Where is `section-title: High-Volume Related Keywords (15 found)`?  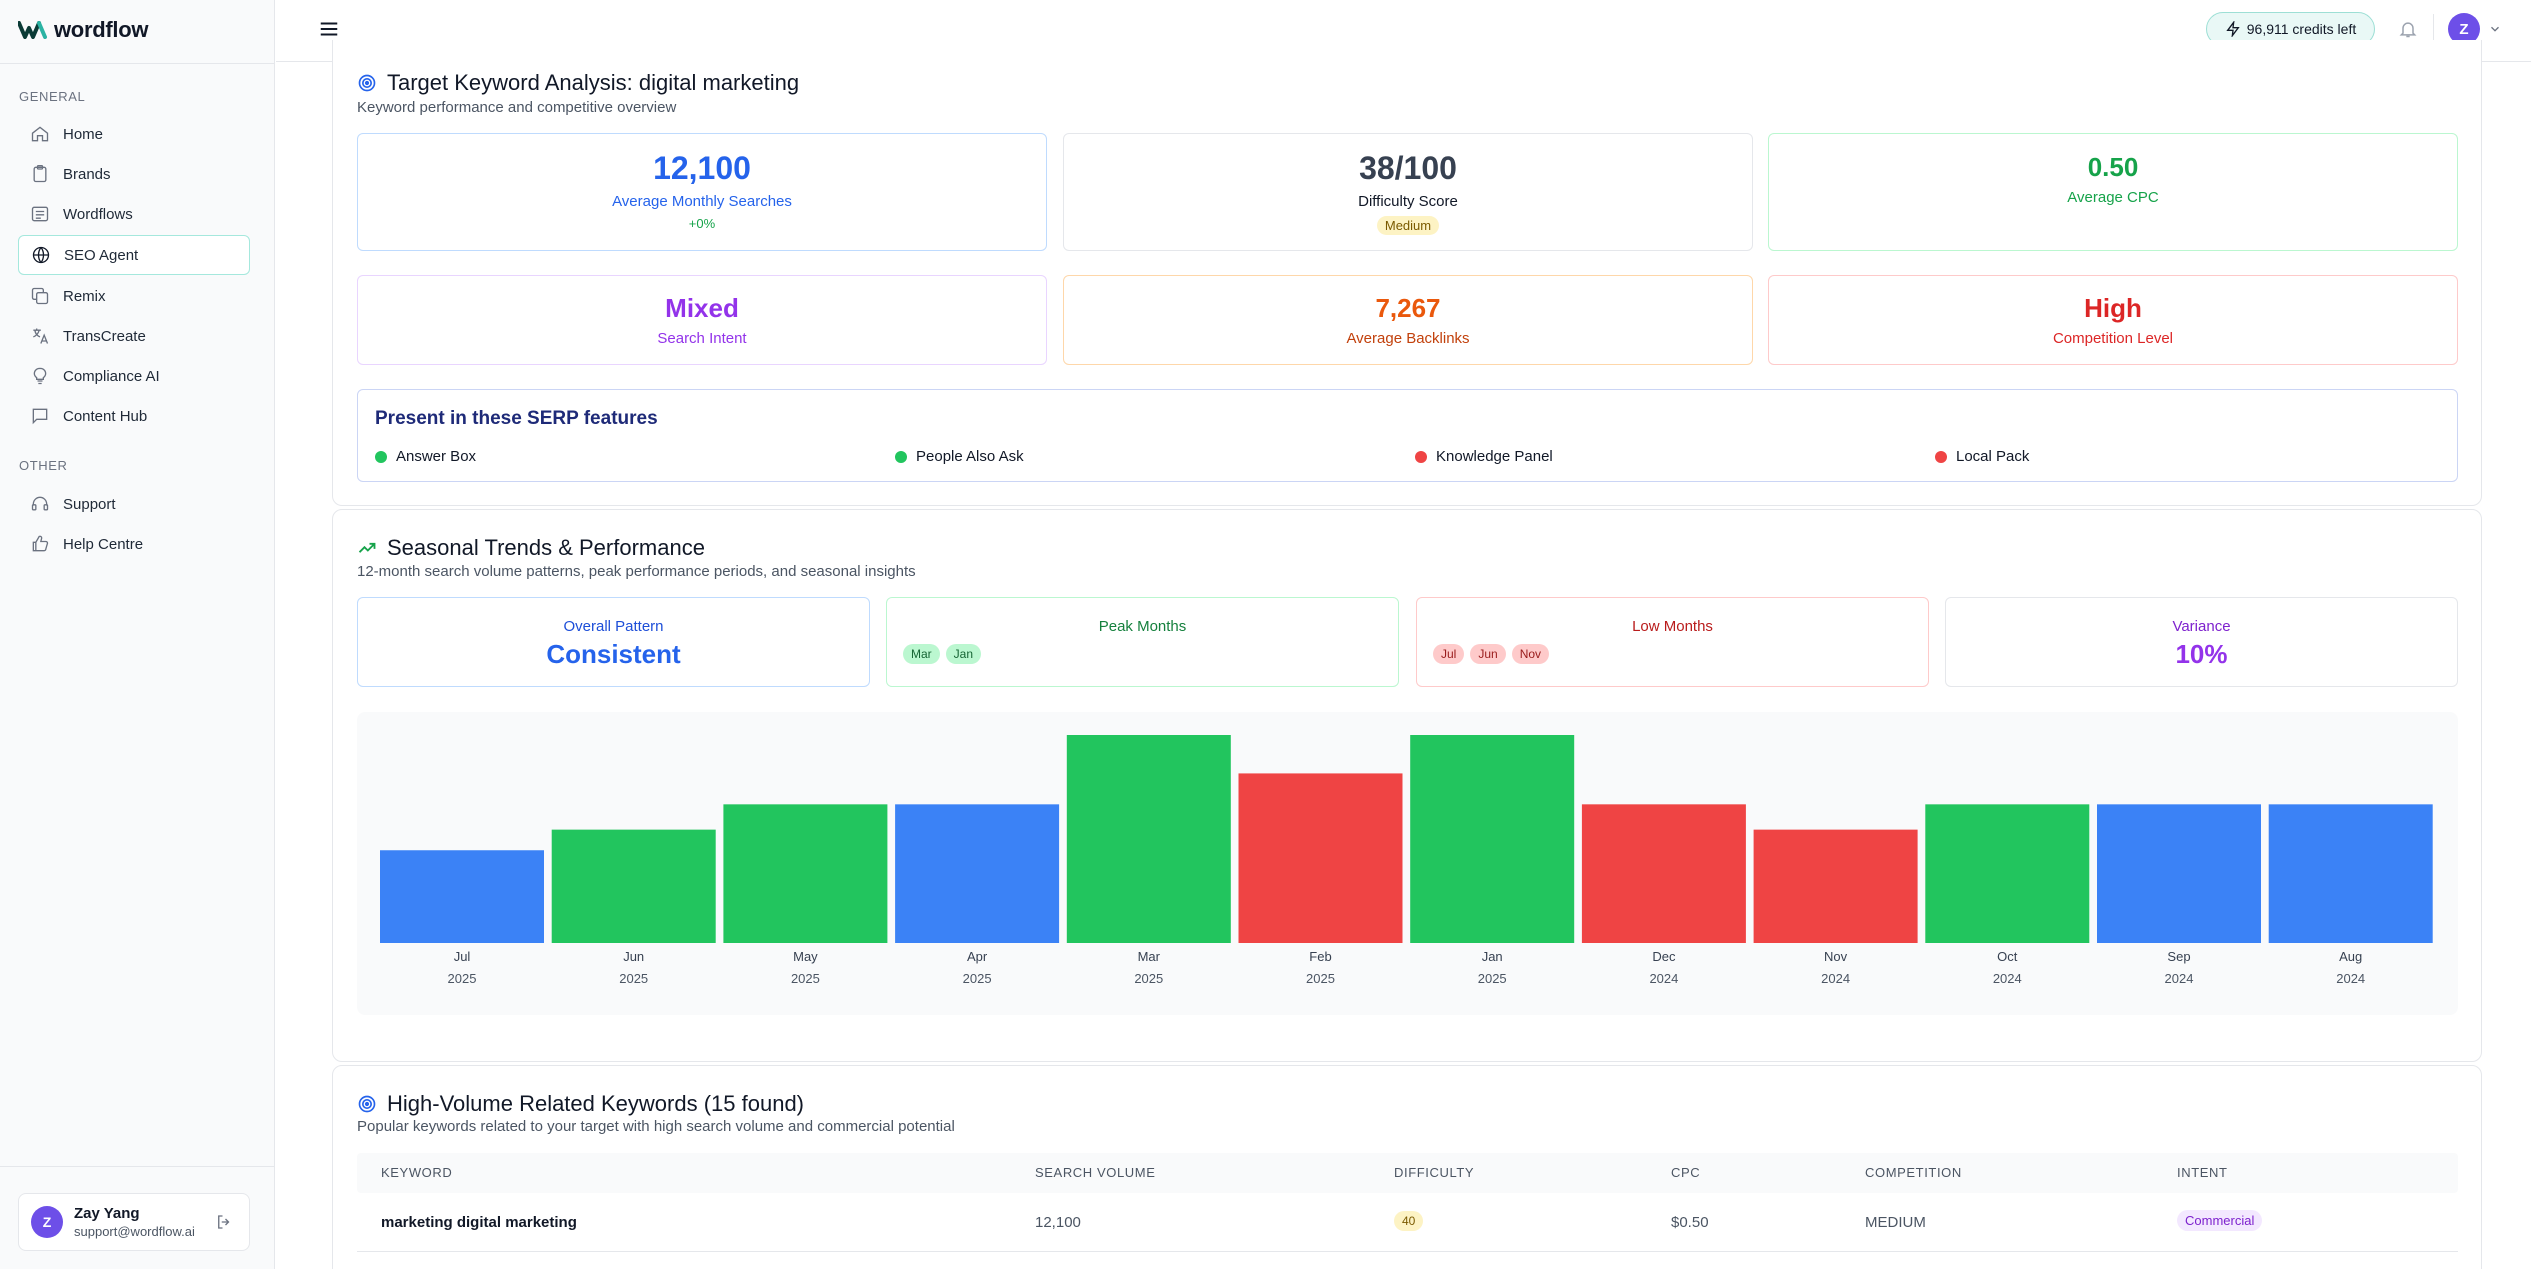 section-title: High-Volume Related Keywords (15 found) is located at coordinates (580, 1104).